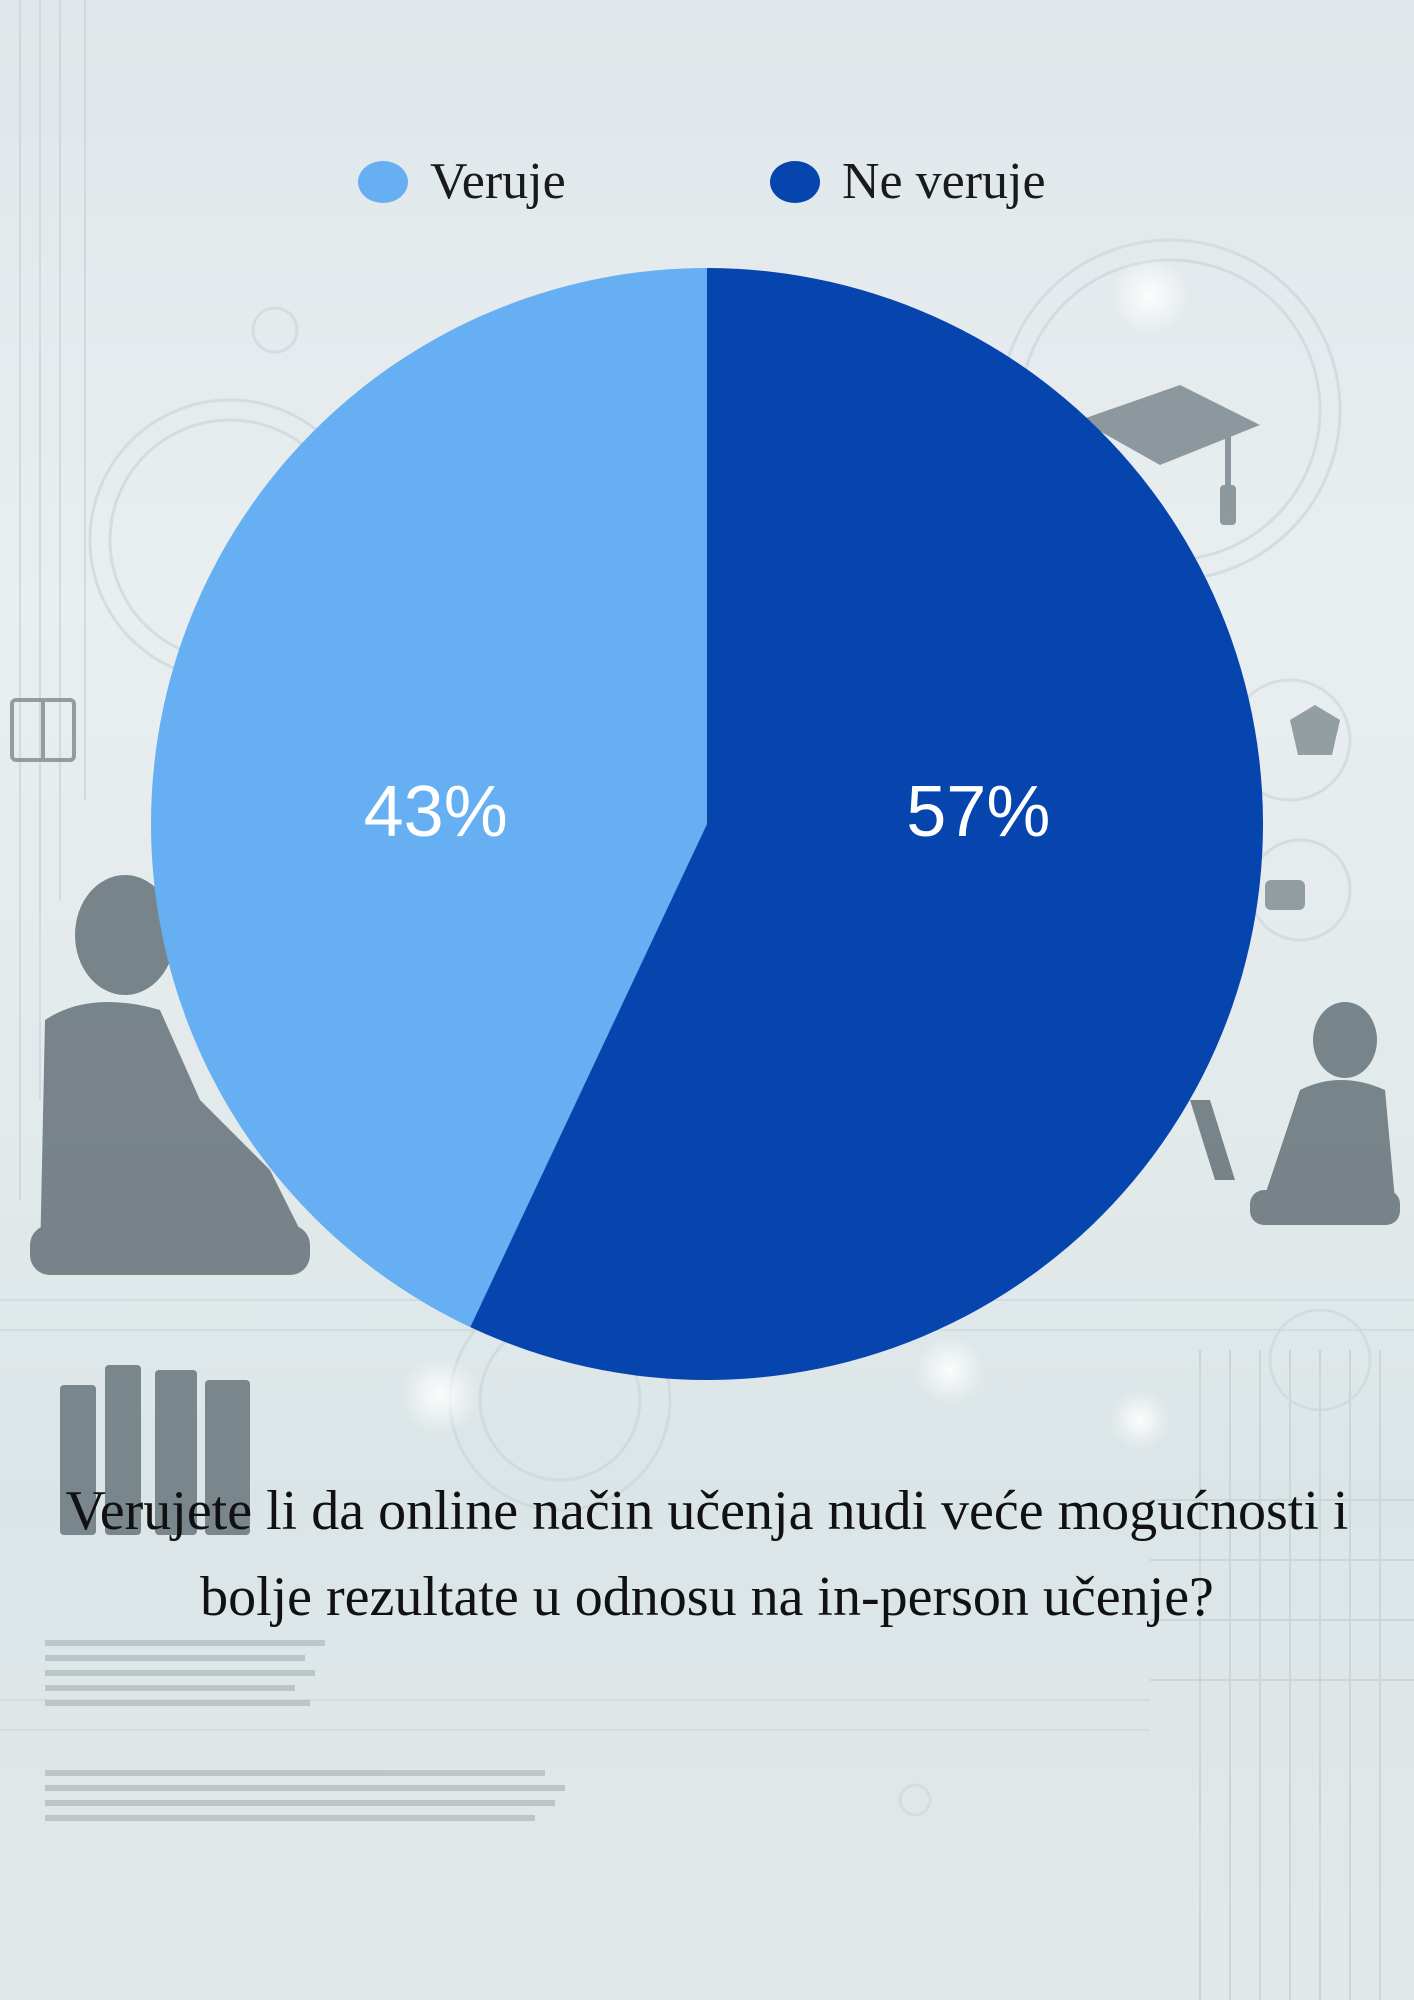 This screenshot has width=1414, height=2000. I want to click on legend-swatch-veruje, so click(383, 182).